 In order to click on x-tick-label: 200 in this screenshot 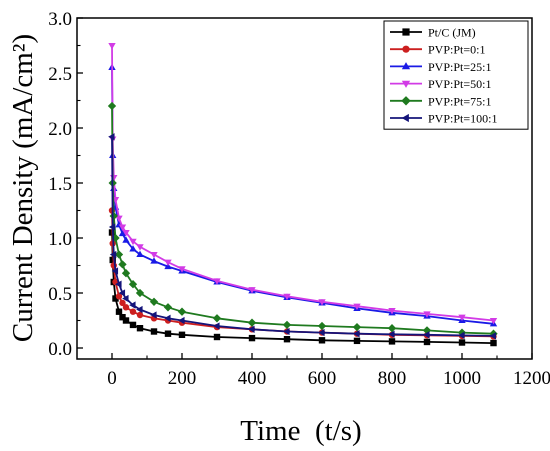, I will do `click(182, 378)`.